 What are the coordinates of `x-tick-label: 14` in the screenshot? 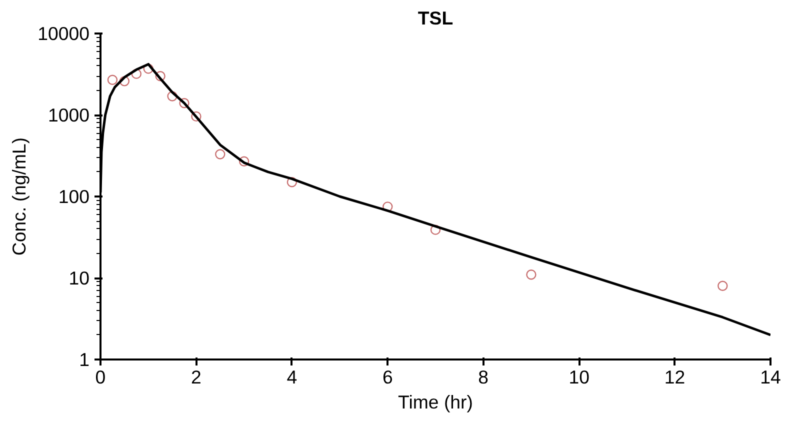 It's located at (770, 377).